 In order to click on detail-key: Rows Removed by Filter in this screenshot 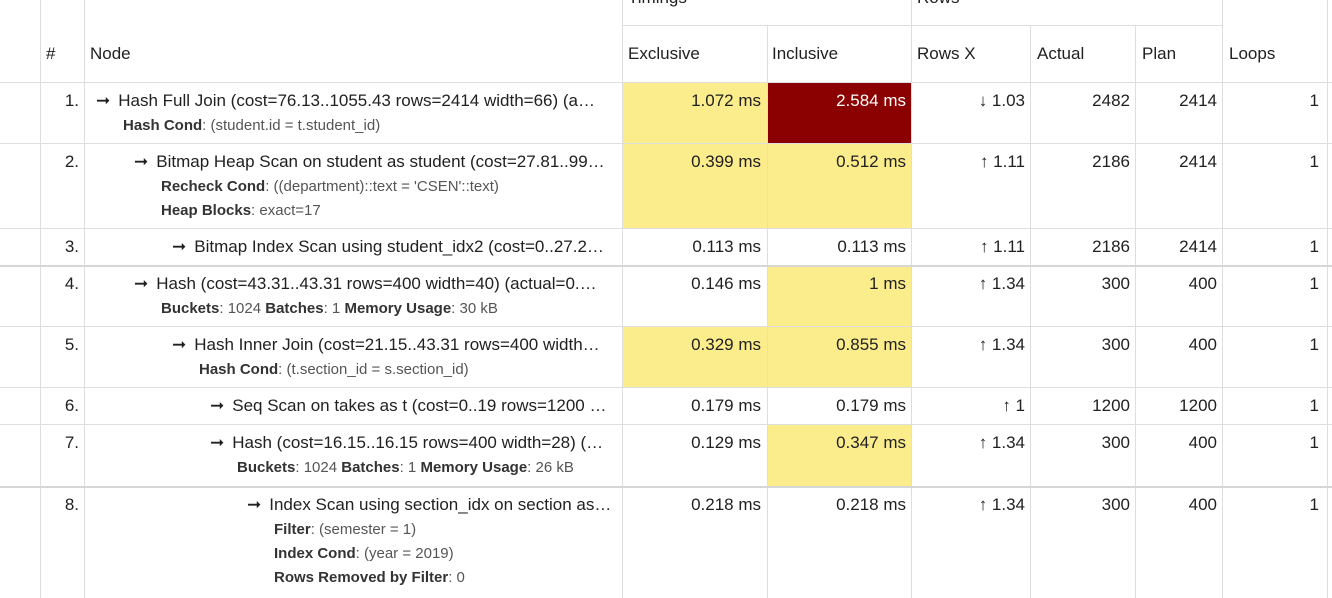, I will do `click(361, 577)`.